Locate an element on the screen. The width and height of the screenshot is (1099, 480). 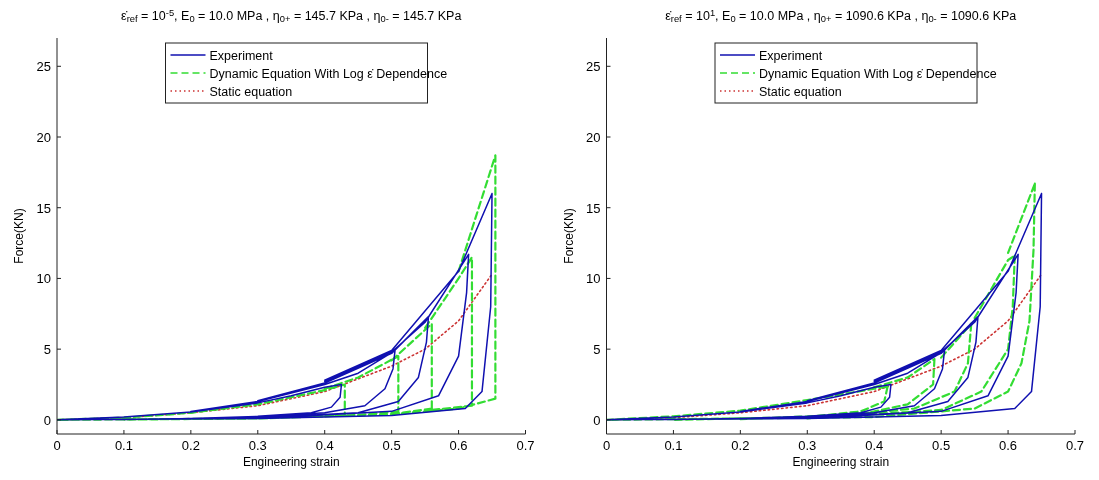
chart-title: ε̇$_{ref}$ = 10$^{1}$, E$_{0}$ = 10.0 MPa , η$_{0+}$ = 1090.6 KPa , η$_{0-}$ = 1090.6 KPa is located at coordinates (841, 16).